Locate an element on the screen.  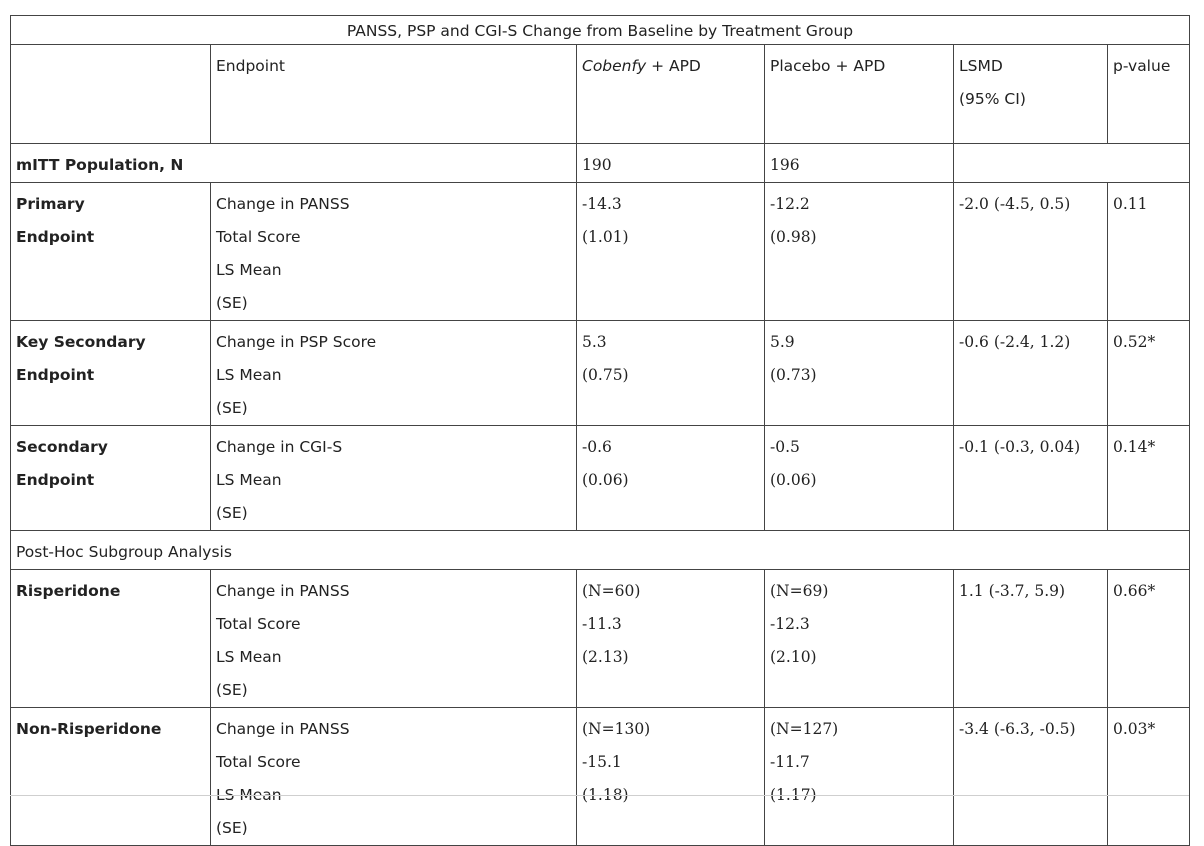
placebo-value-cell-line: -11.7 is located at coordinates (790, 762).